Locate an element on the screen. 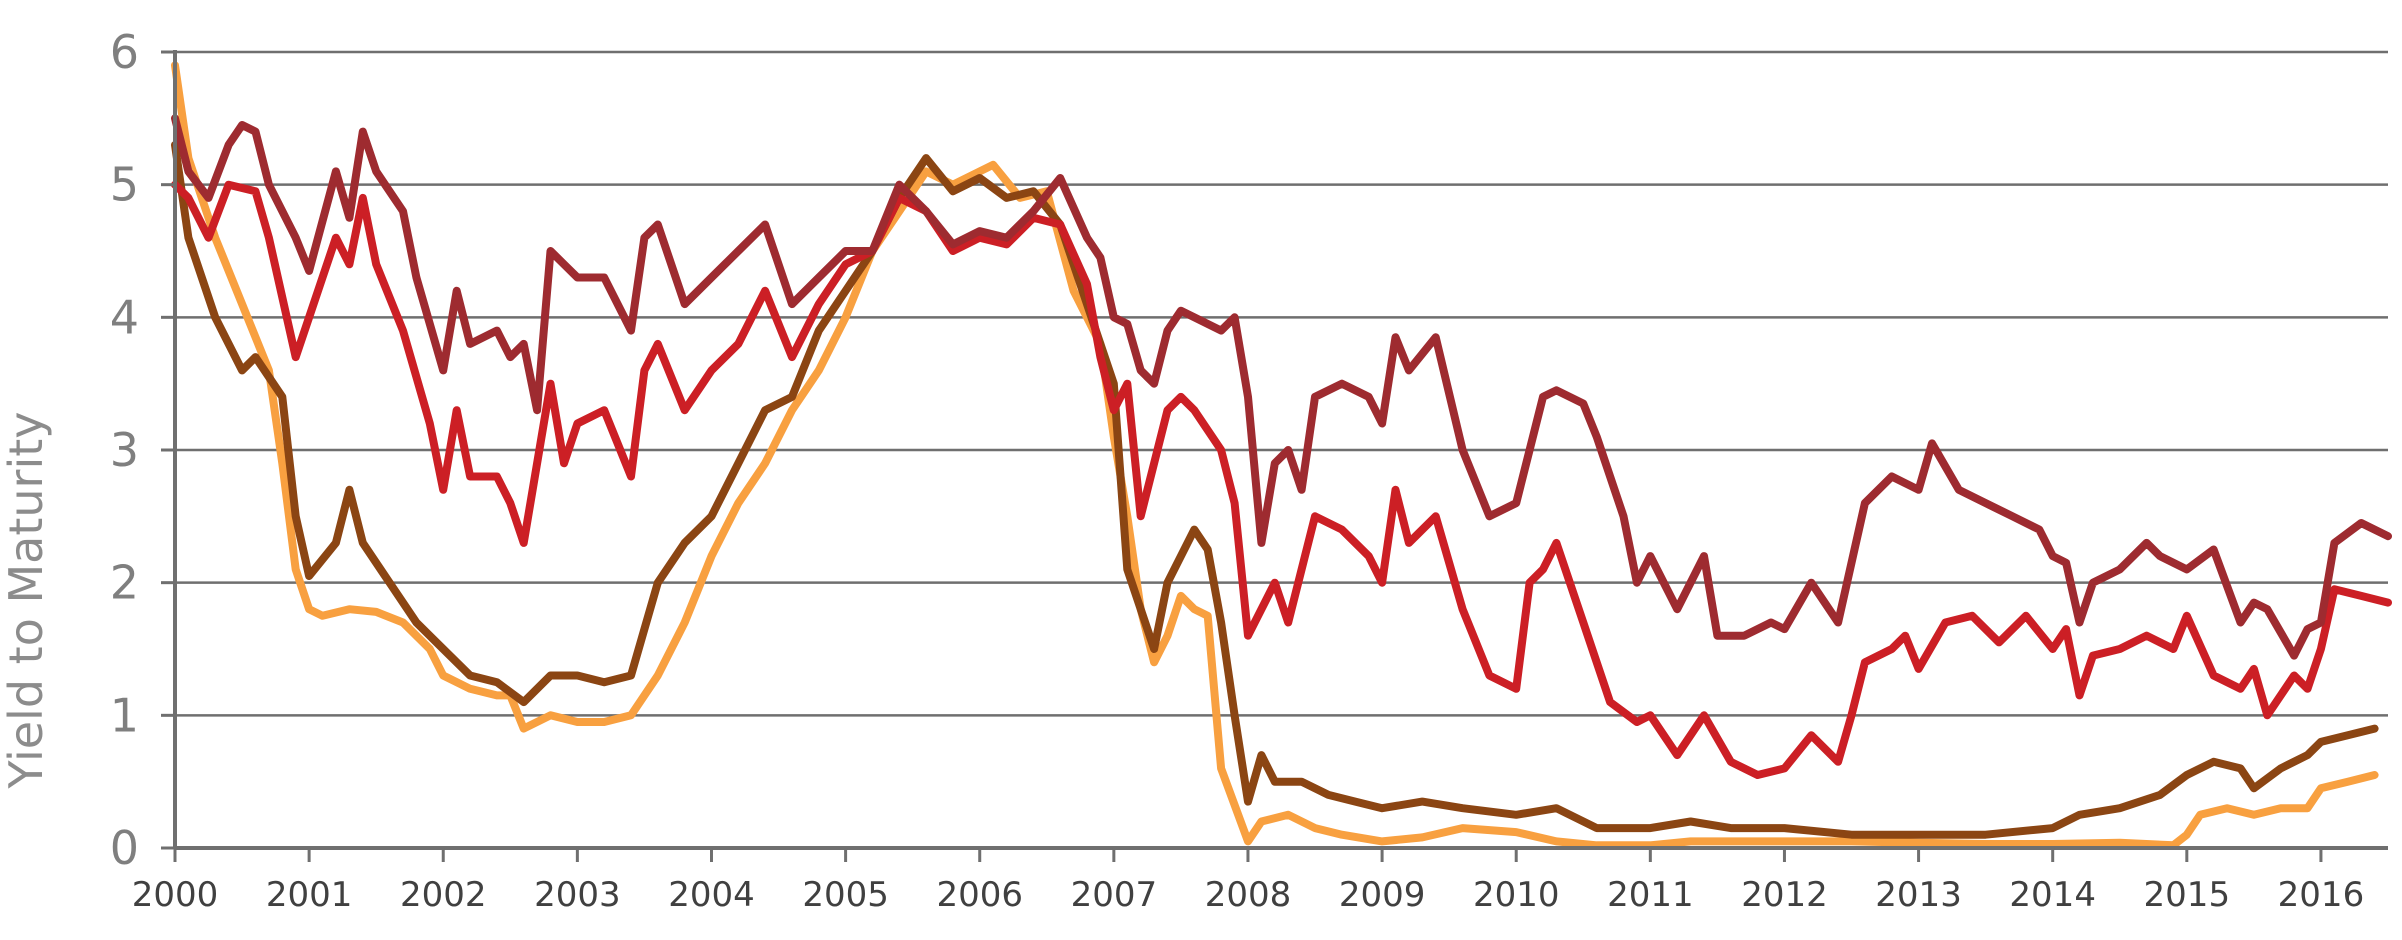 The height and width of the screenshot is (940, 2402). x-tick-label: 2000 is located at coordinates (175, 895).